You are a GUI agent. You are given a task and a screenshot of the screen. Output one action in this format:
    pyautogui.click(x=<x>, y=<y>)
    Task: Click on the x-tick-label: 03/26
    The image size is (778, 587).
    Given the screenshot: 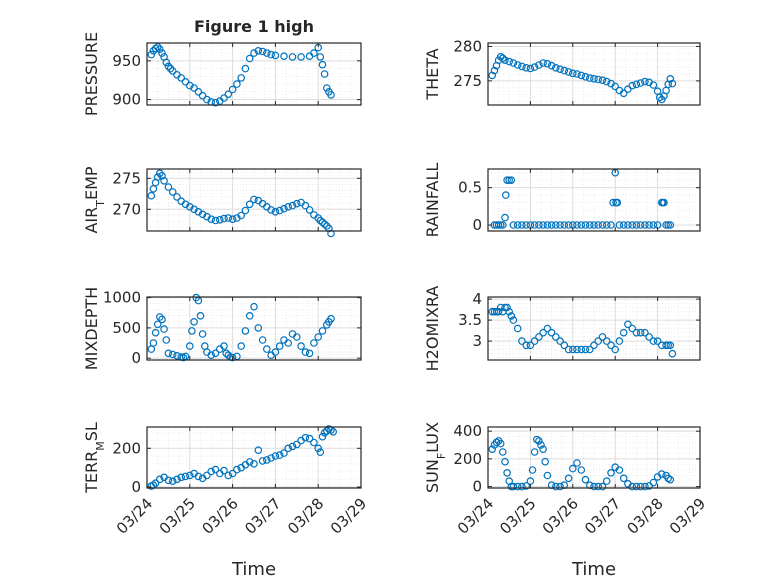 What is the action you would take?
    pyautogui.click(x=219, y=515)
    